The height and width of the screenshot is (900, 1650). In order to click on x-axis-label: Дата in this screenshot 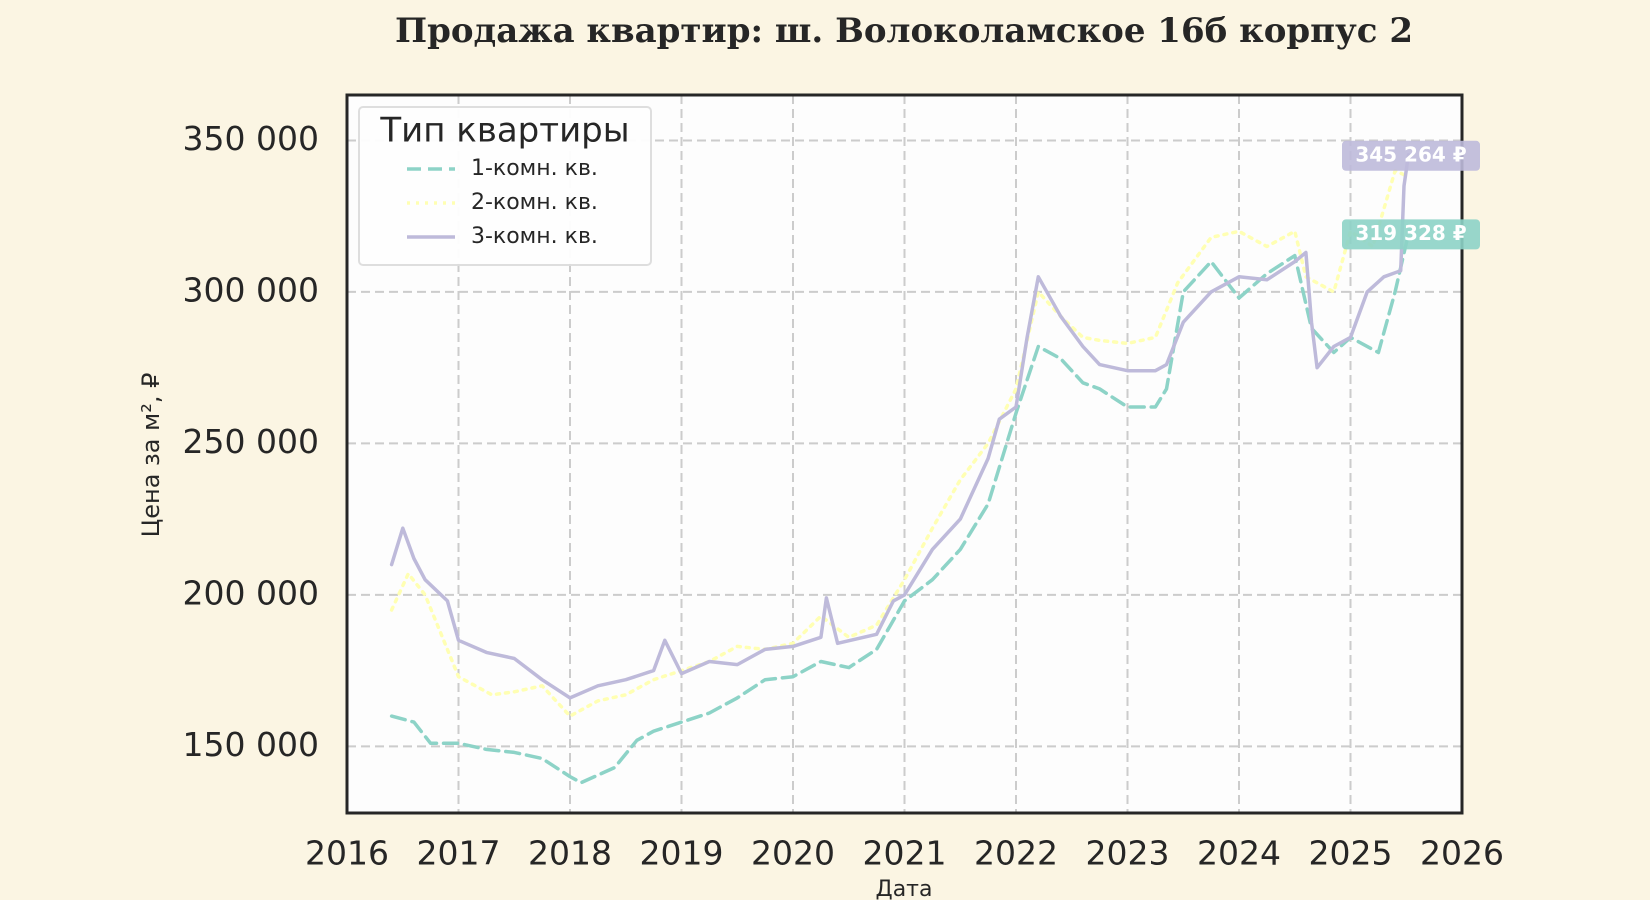, I will do `click(904, 888)`.